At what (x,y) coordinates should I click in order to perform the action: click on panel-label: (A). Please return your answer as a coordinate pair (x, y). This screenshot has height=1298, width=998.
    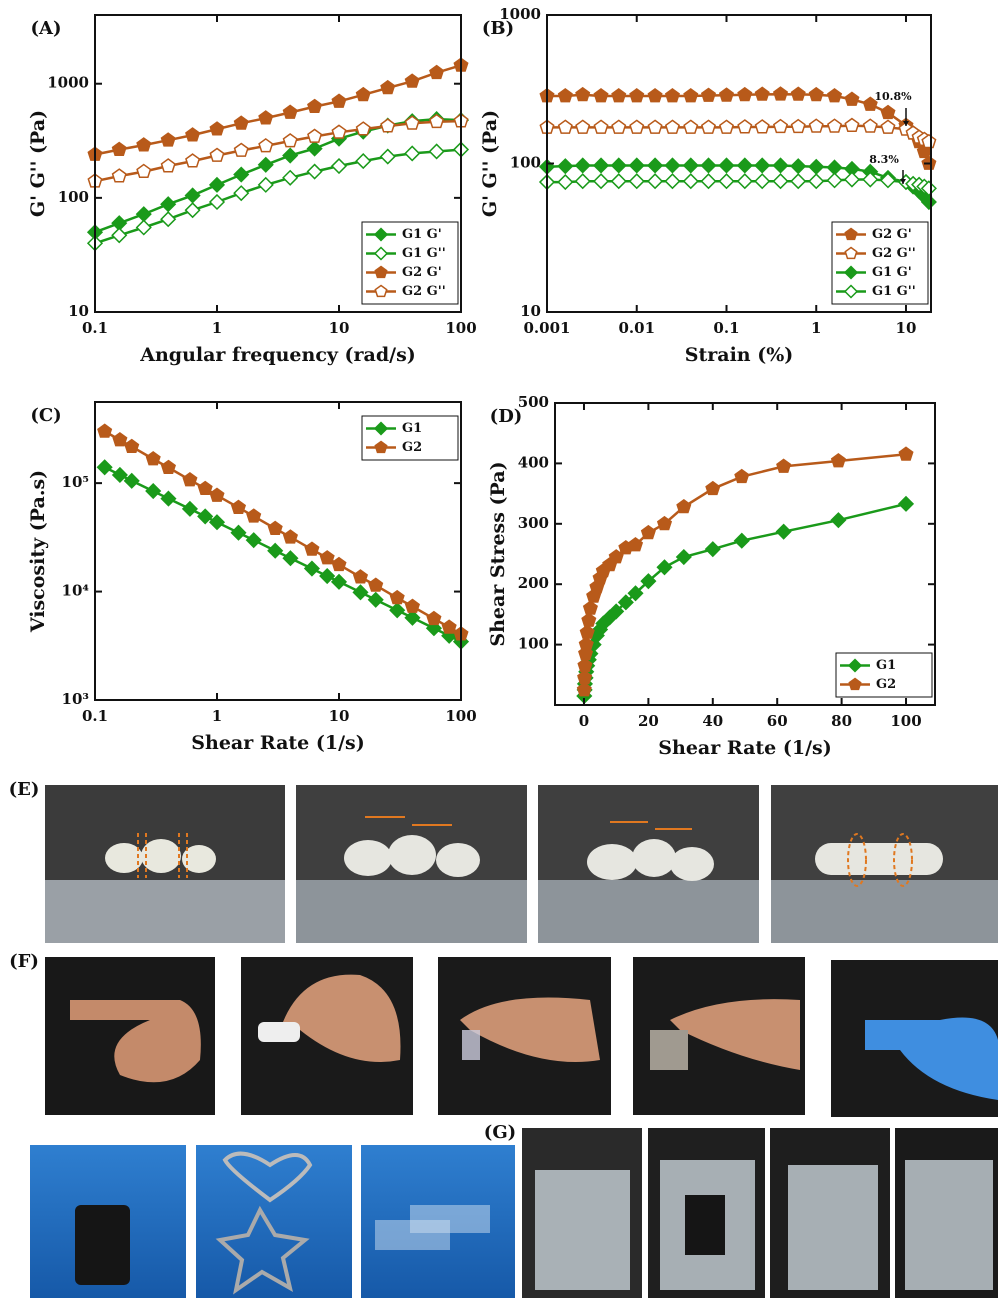
    Looking at the image, I should click on (46, 28).